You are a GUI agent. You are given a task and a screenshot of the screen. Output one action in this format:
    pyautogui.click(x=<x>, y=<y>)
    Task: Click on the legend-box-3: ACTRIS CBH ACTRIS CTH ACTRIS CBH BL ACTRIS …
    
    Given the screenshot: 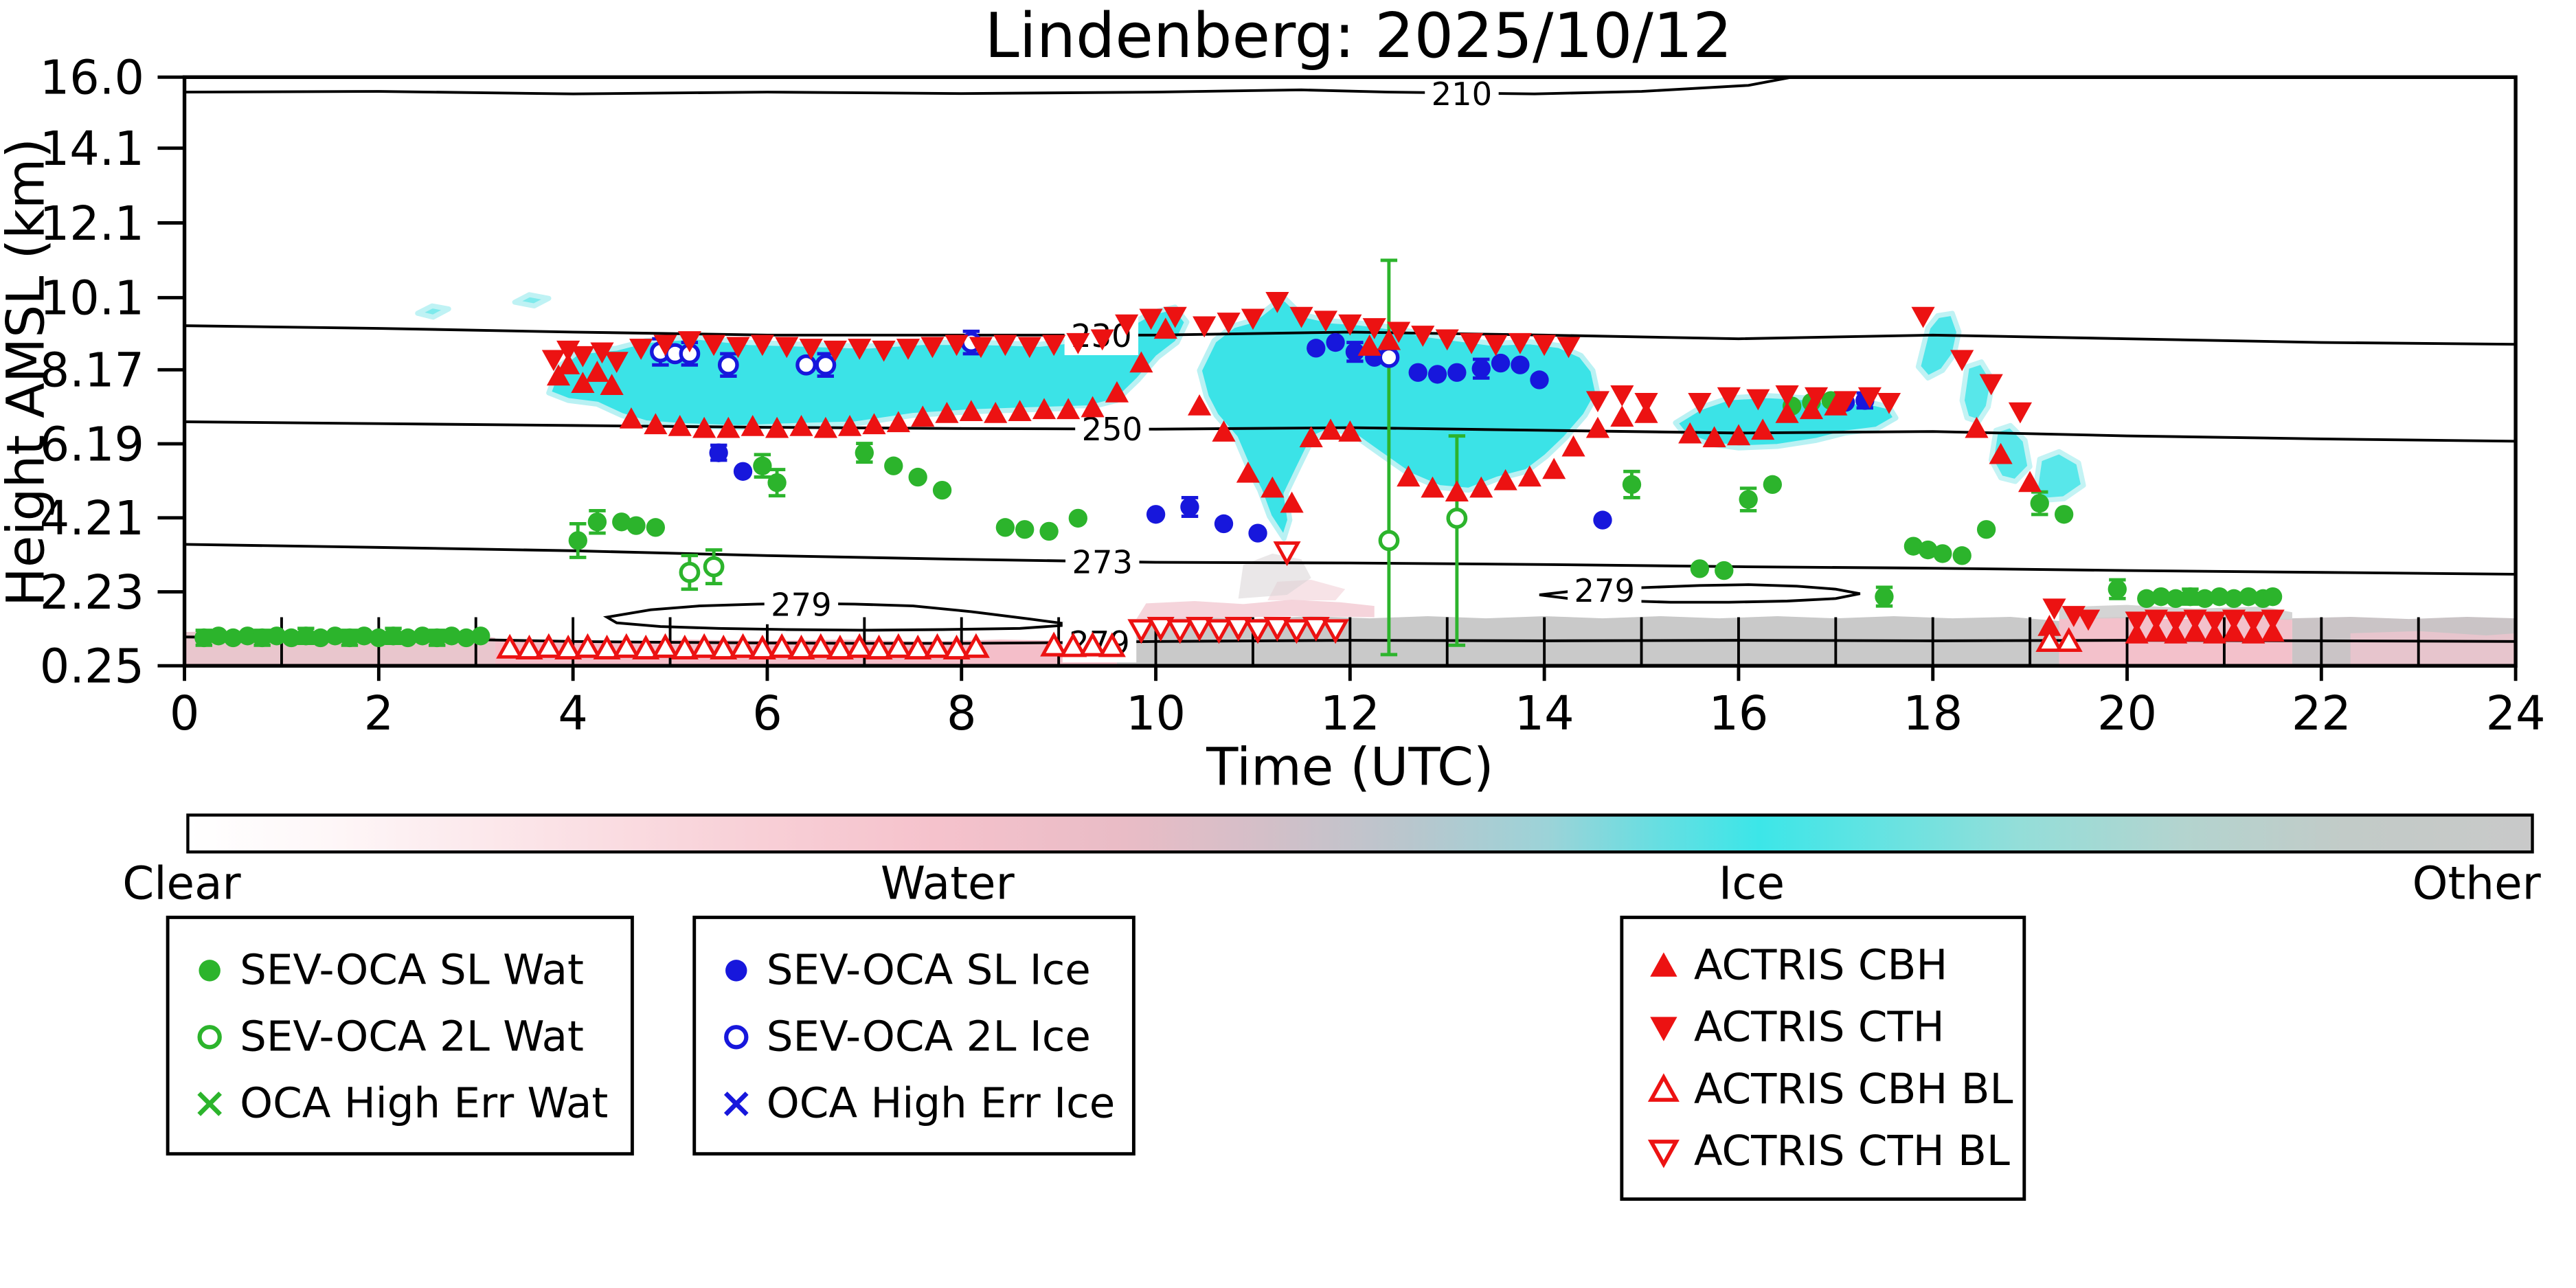 What is the action you would take?
    pyautogui.click(x=1823, y=1058)
    